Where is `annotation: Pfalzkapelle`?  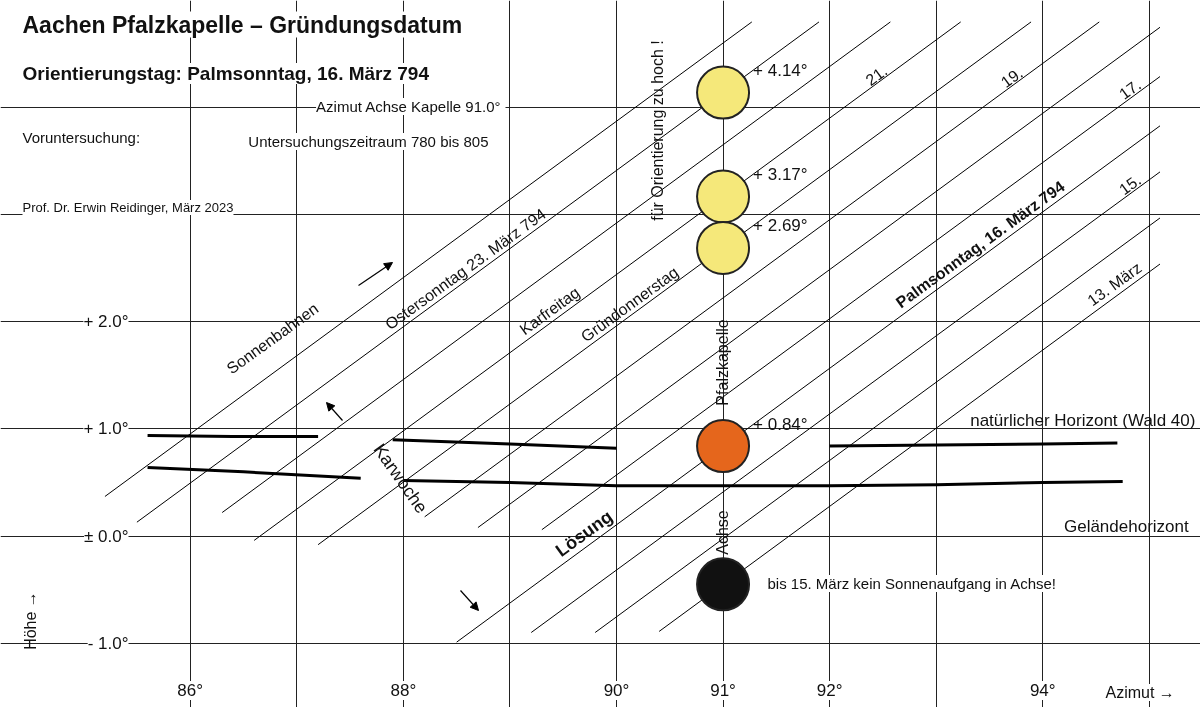 annotation: Pfalzkapelle is located at coordinates (722, 362).